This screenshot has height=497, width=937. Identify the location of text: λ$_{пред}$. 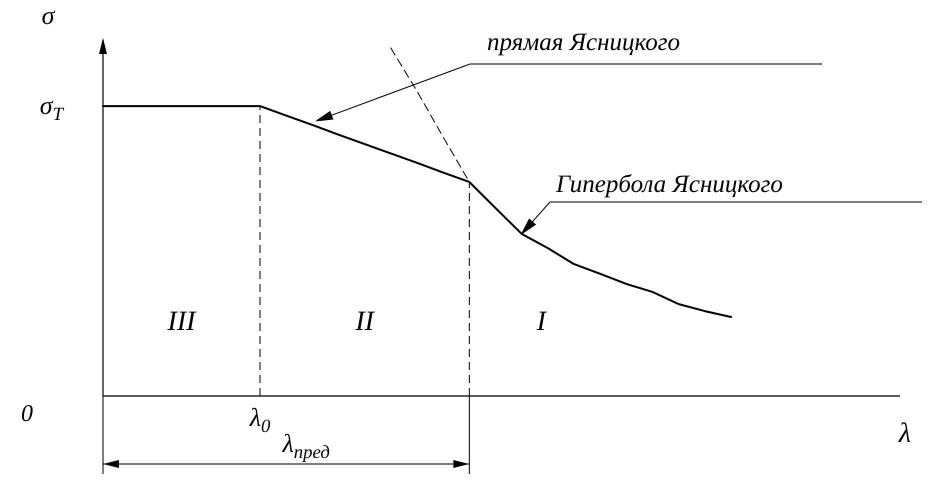
(306, 446).